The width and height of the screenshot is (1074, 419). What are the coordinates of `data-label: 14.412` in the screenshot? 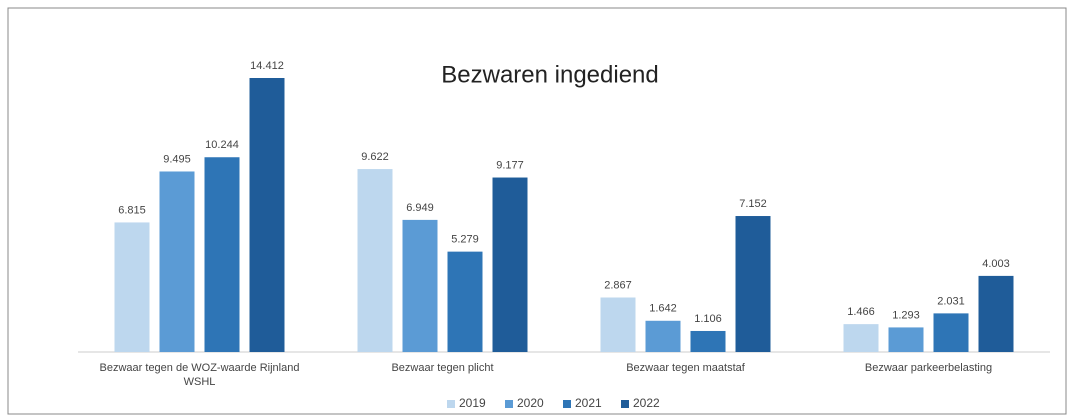 It's located at (267, 66).